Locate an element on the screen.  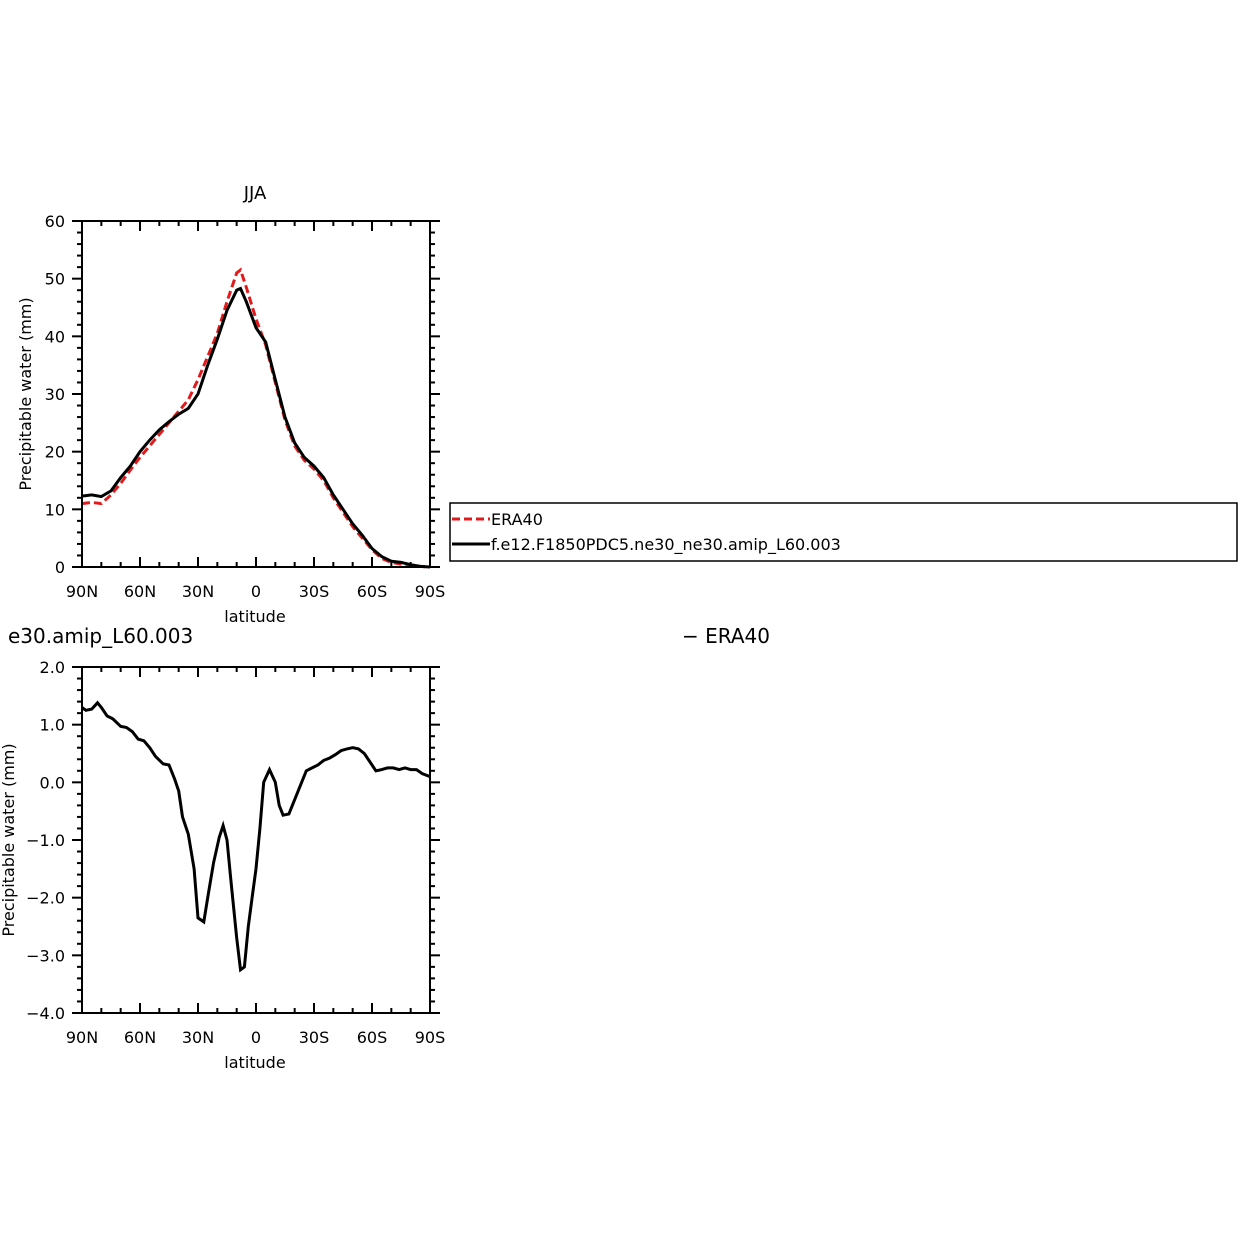
y-tick-label: −4.0 is located at coordinates (45, 1013).